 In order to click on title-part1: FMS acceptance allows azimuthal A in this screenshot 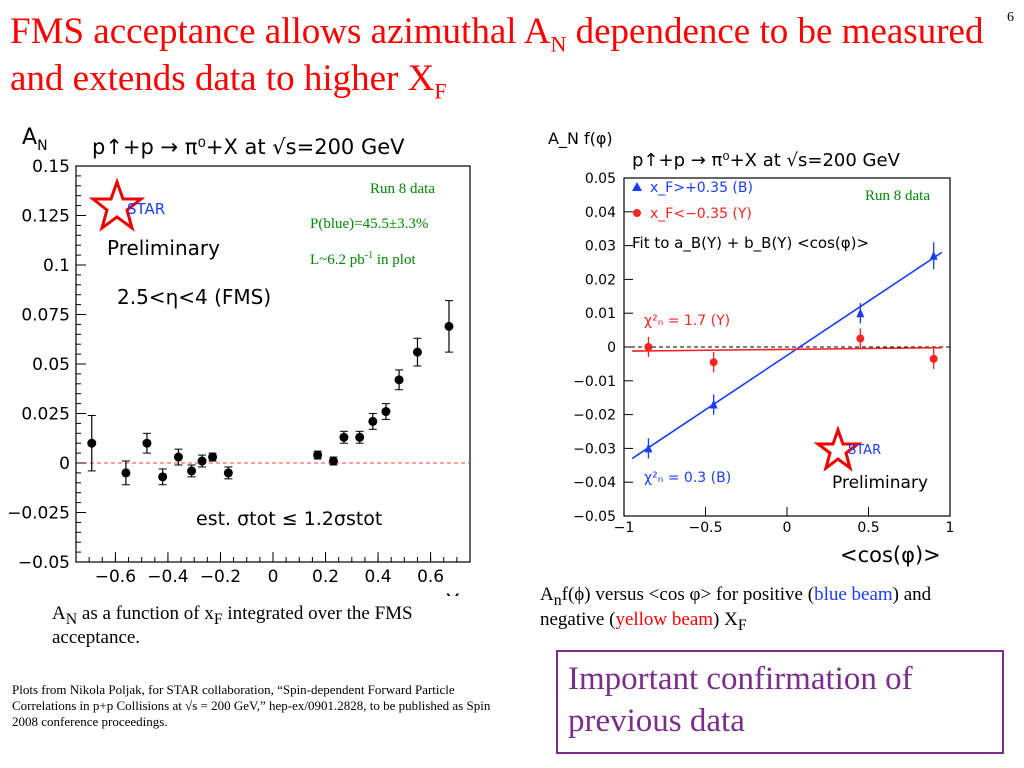, I will do `click(280, 31)`.